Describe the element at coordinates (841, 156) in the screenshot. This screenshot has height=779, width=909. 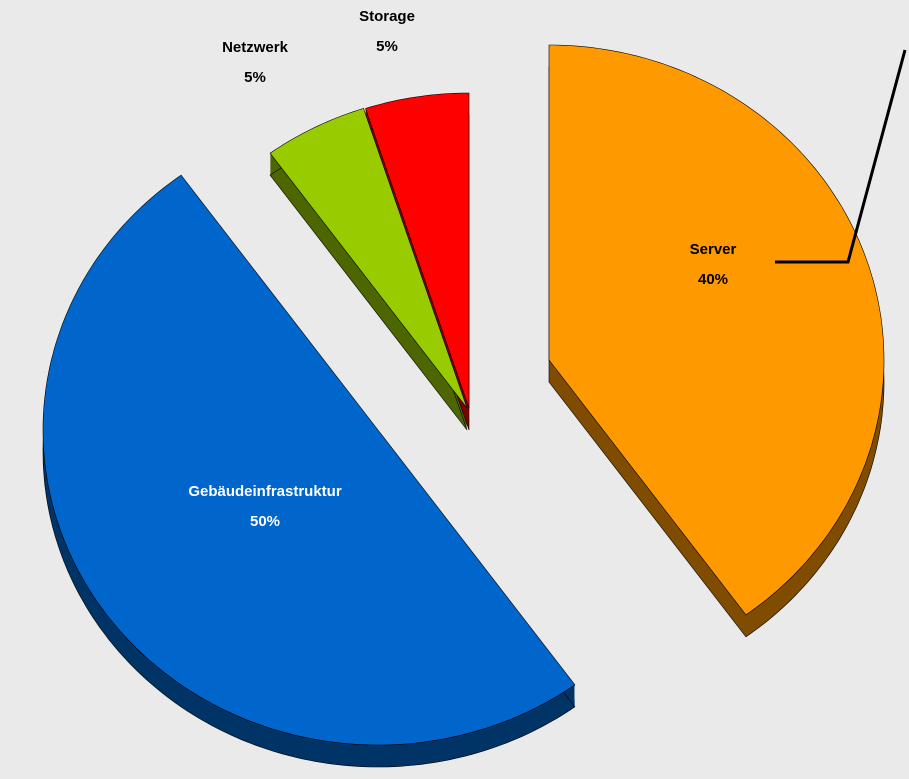
I see `leader-line` at that location.